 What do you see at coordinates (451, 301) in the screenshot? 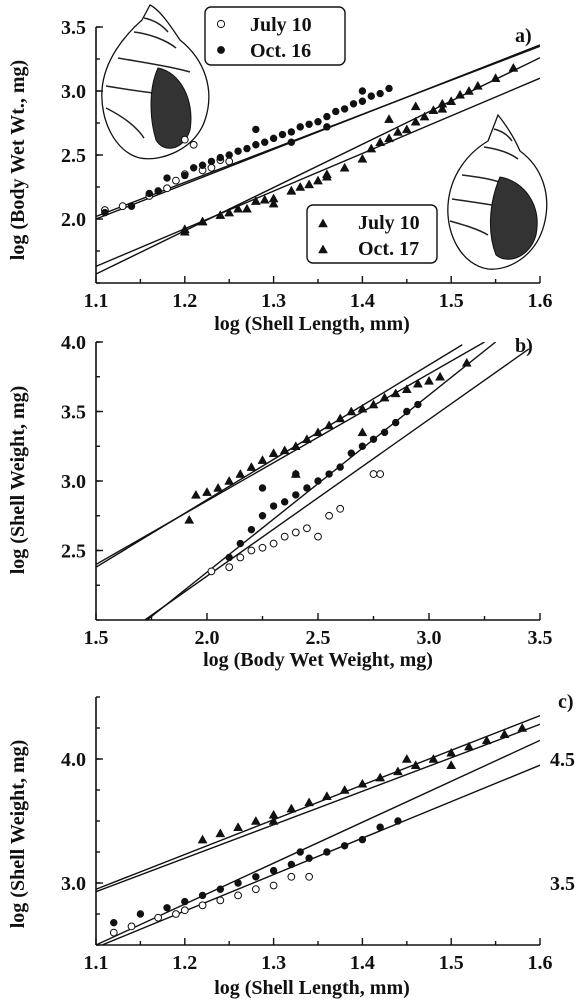
I see `panel-a-xtick-label: 1.5` at bounding box center [451, 301].